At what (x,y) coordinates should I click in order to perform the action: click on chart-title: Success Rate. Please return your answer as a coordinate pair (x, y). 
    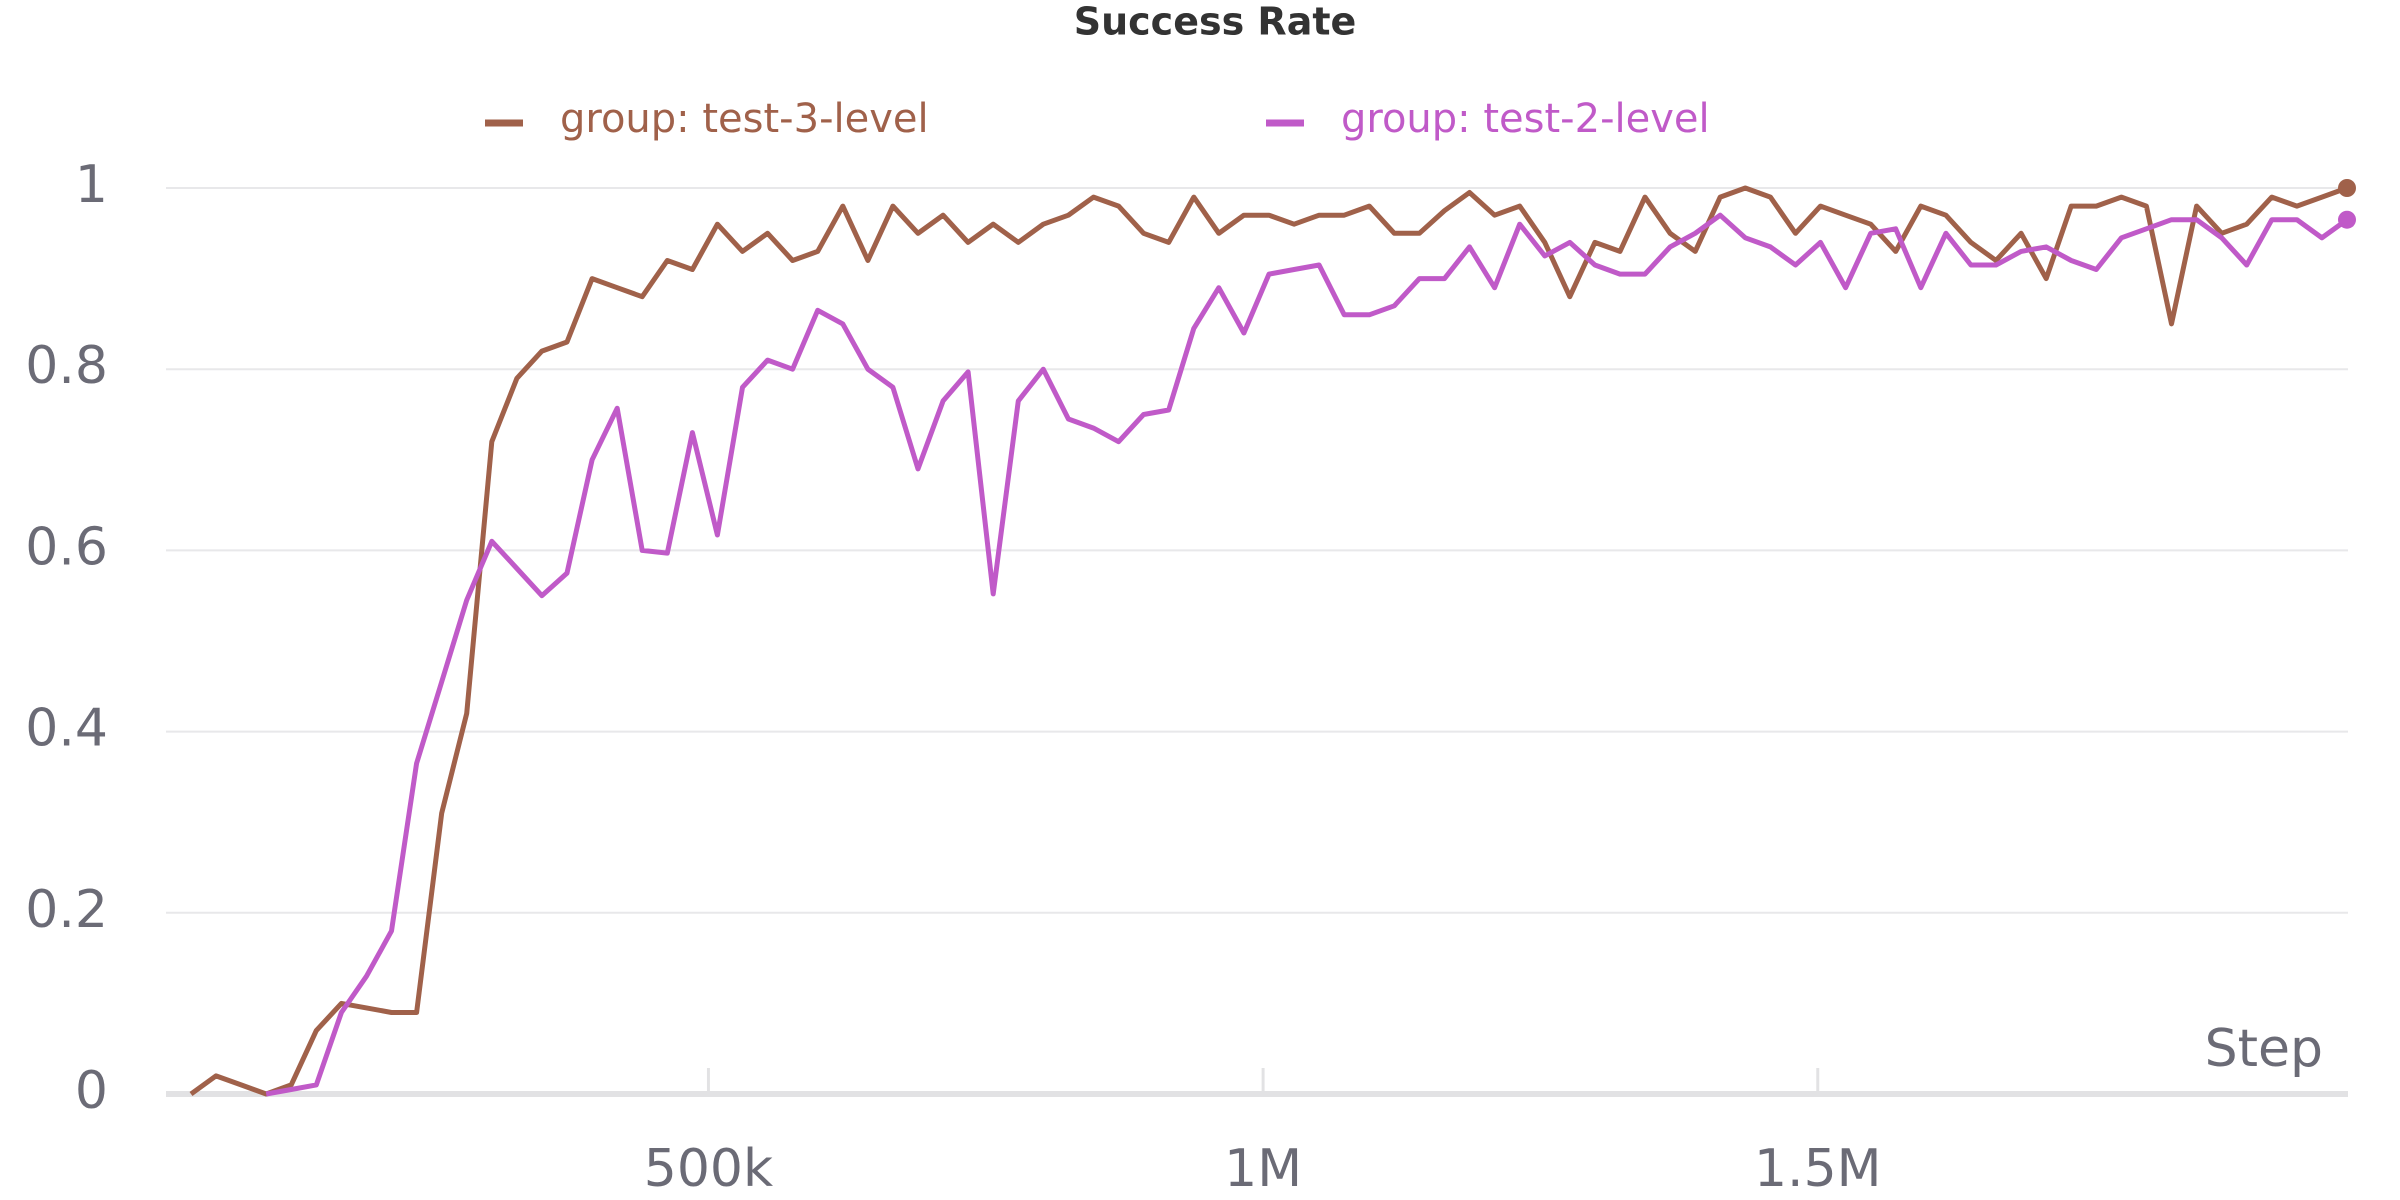
    Looking at the image, I should click on (1215, 22).